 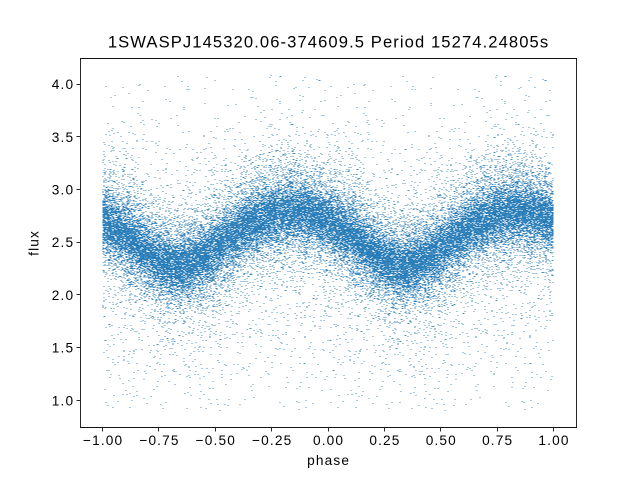 I want to click on svg-text: 2.0, so click(x=63, y=295).